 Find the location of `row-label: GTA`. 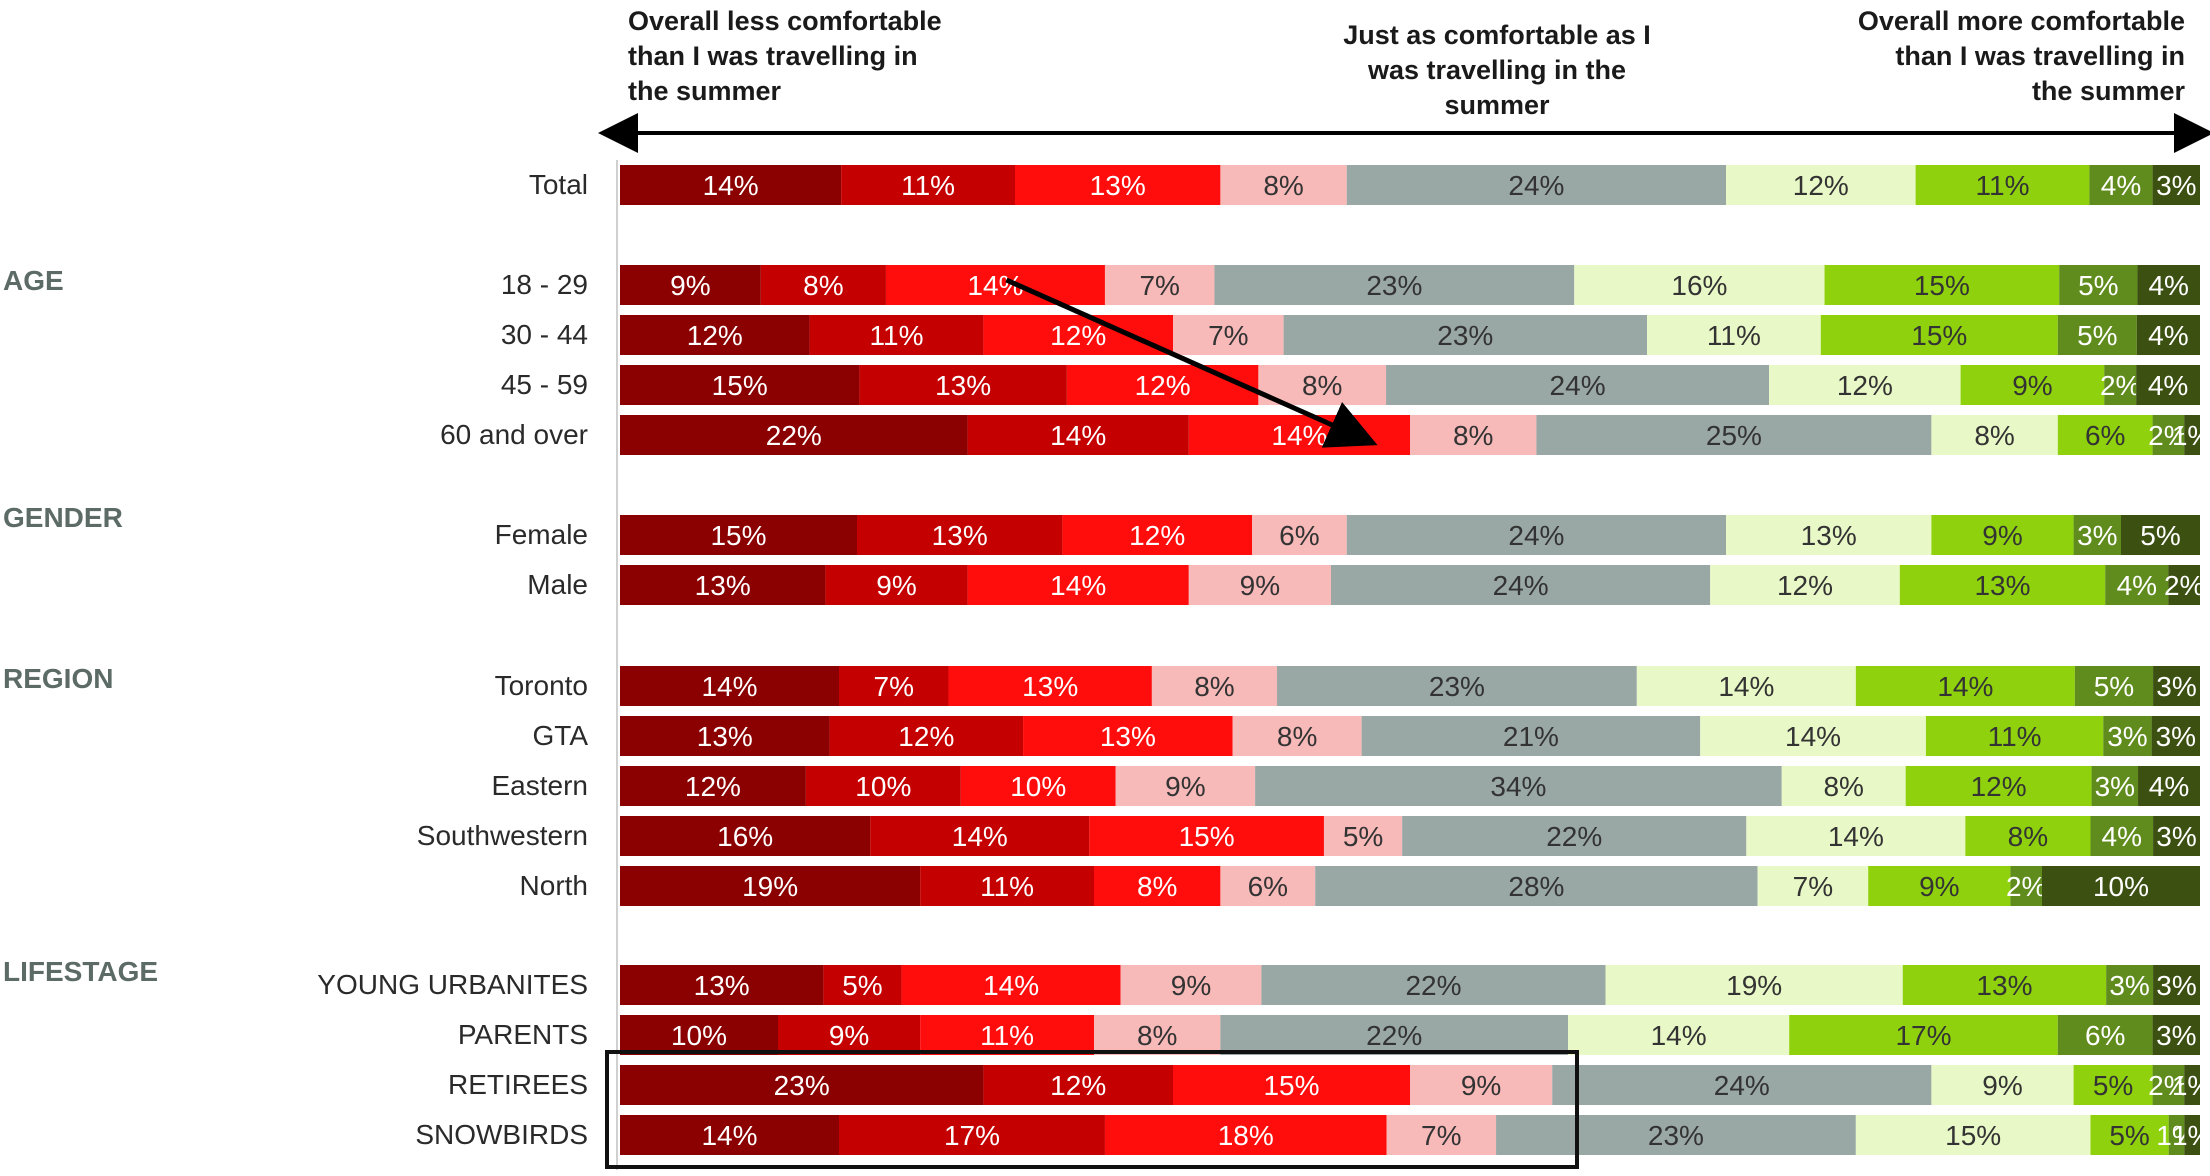

row-label: GTA is located at coordinates (561, 735).